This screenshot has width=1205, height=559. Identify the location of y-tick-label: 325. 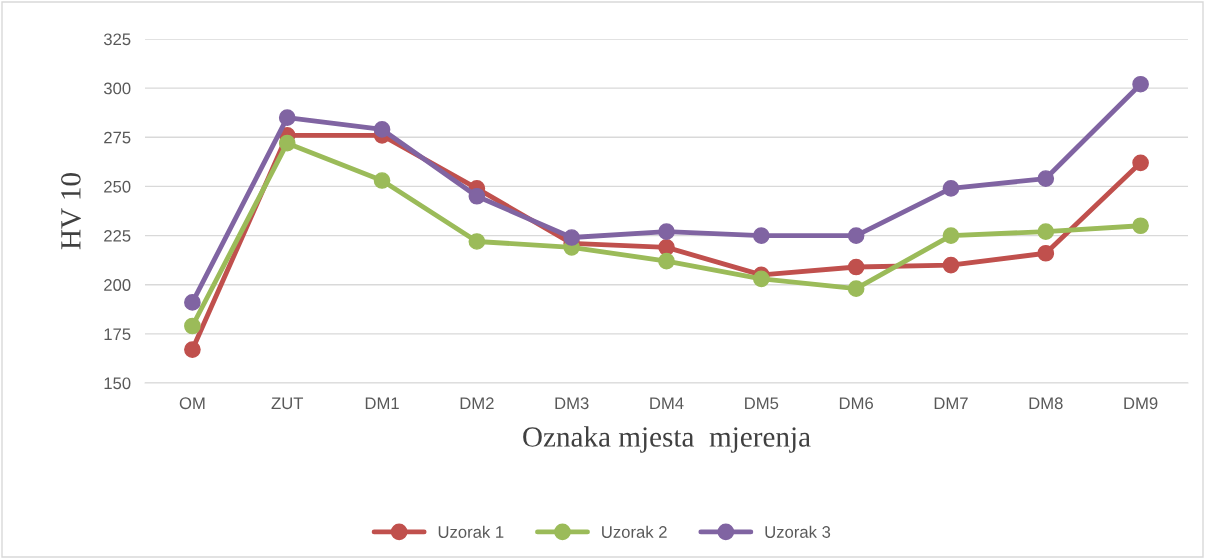
(117, 39).